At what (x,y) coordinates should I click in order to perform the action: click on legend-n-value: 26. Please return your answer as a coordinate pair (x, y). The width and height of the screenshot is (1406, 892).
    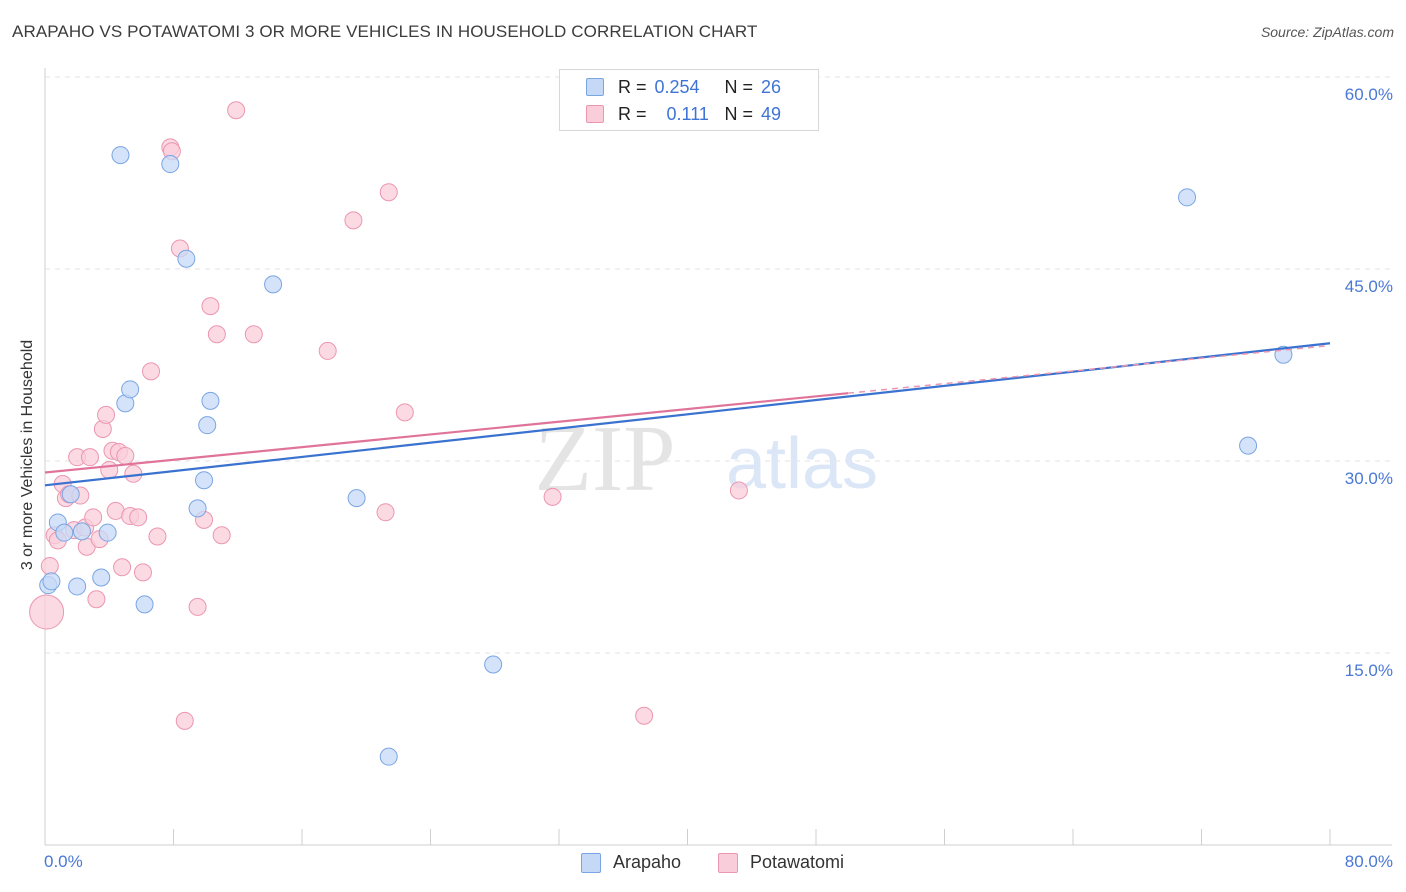
    Looking at the image, I should click on (771, 86).